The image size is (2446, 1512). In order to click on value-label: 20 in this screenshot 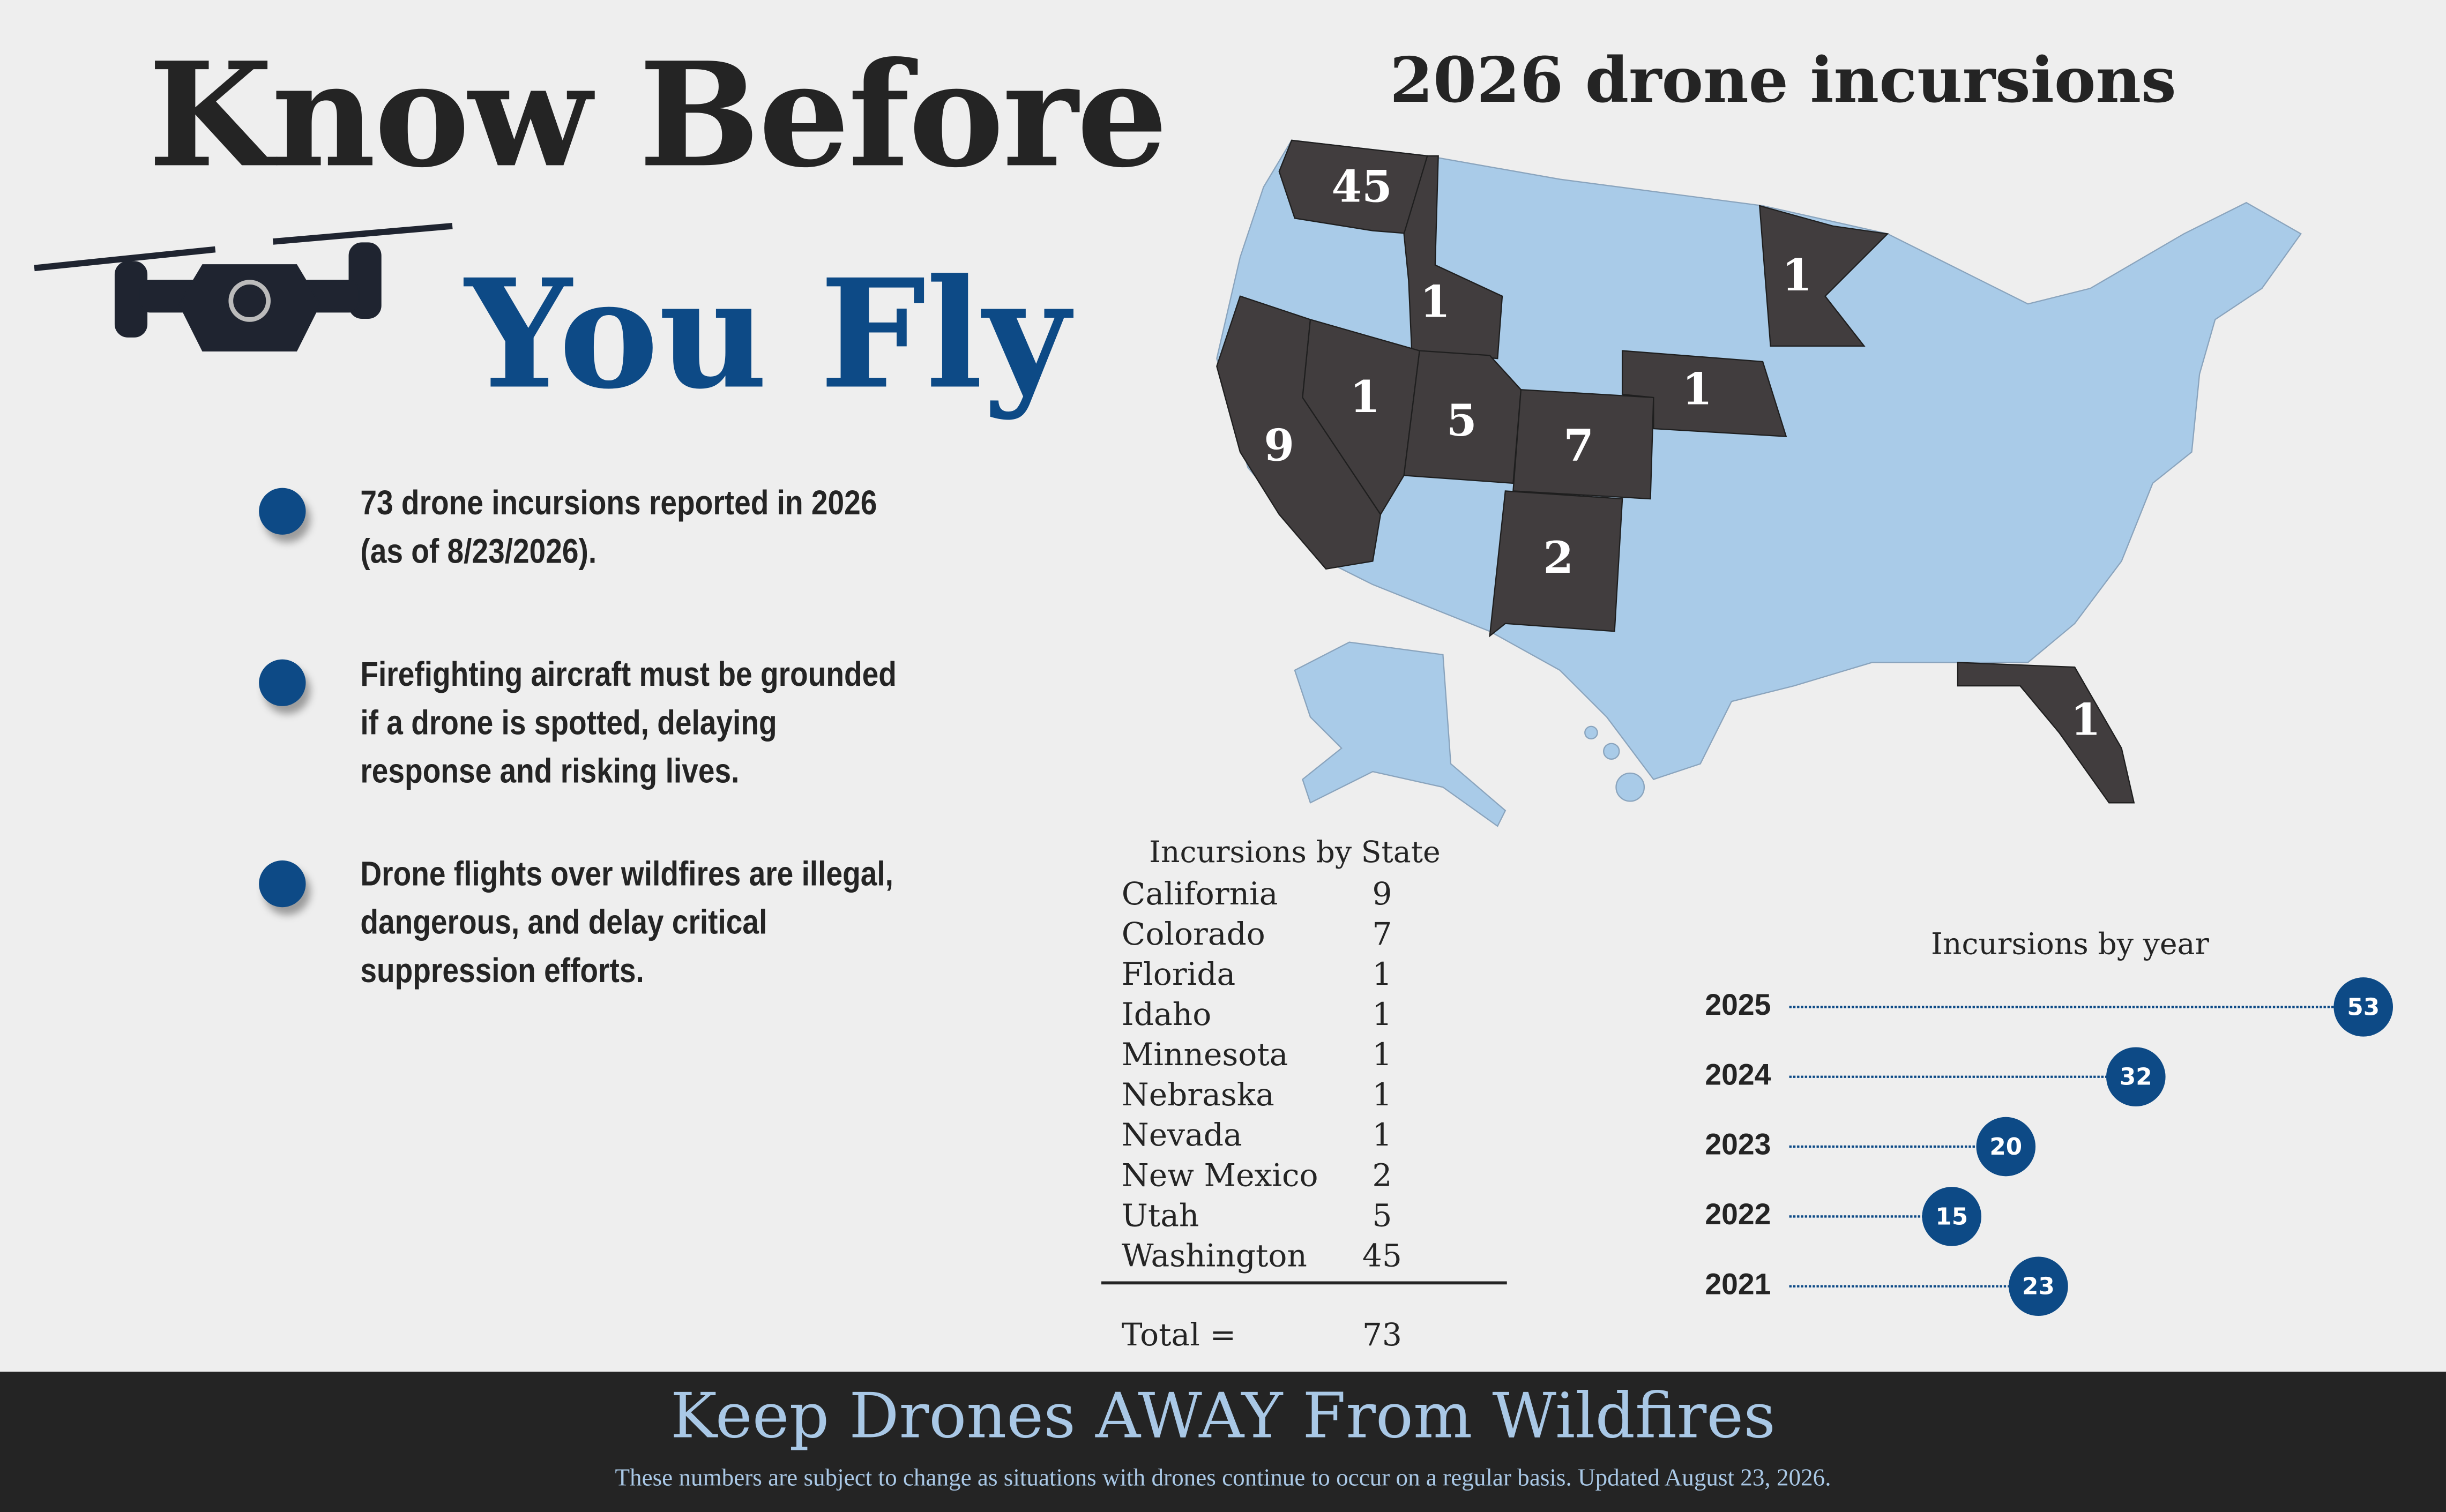, I will do `click(2005, 1147)`.